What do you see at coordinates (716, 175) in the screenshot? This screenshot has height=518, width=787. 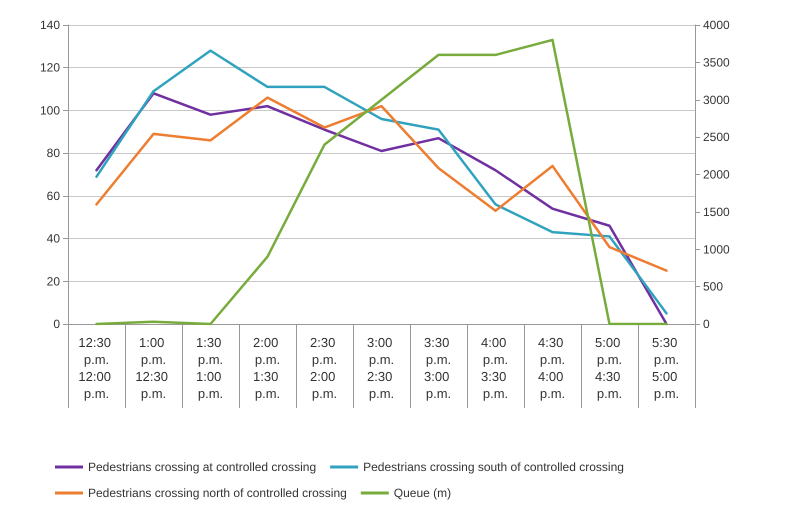 I see `y2-tick-label: 2000` at bounding box center [716, 175].